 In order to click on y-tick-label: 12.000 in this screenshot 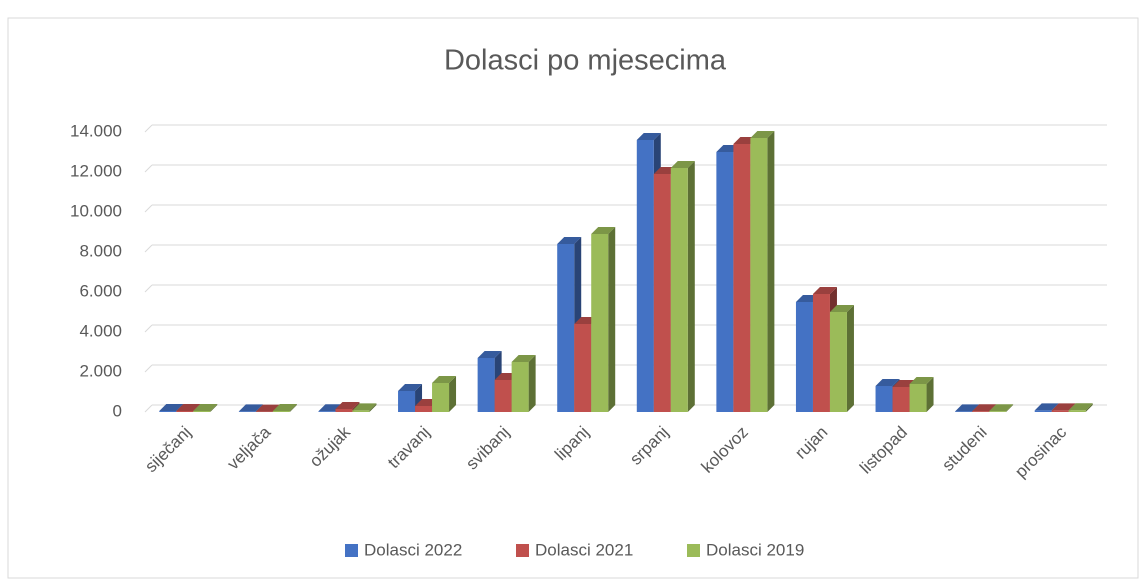, I will do `click(96, 170)`.